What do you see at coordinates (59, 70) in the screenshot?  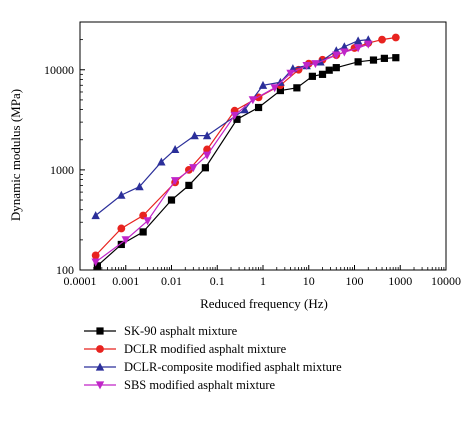 I see `y-tick-label: 10000` at bounding box center [59, 70].